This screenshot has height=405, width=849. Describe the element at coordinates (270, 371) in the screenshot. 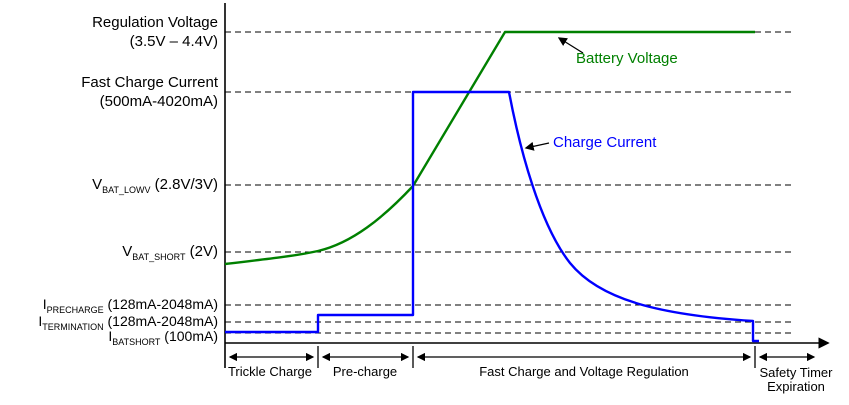

I see `phase-label-trickle-charge: Trickle Charge` at that location.